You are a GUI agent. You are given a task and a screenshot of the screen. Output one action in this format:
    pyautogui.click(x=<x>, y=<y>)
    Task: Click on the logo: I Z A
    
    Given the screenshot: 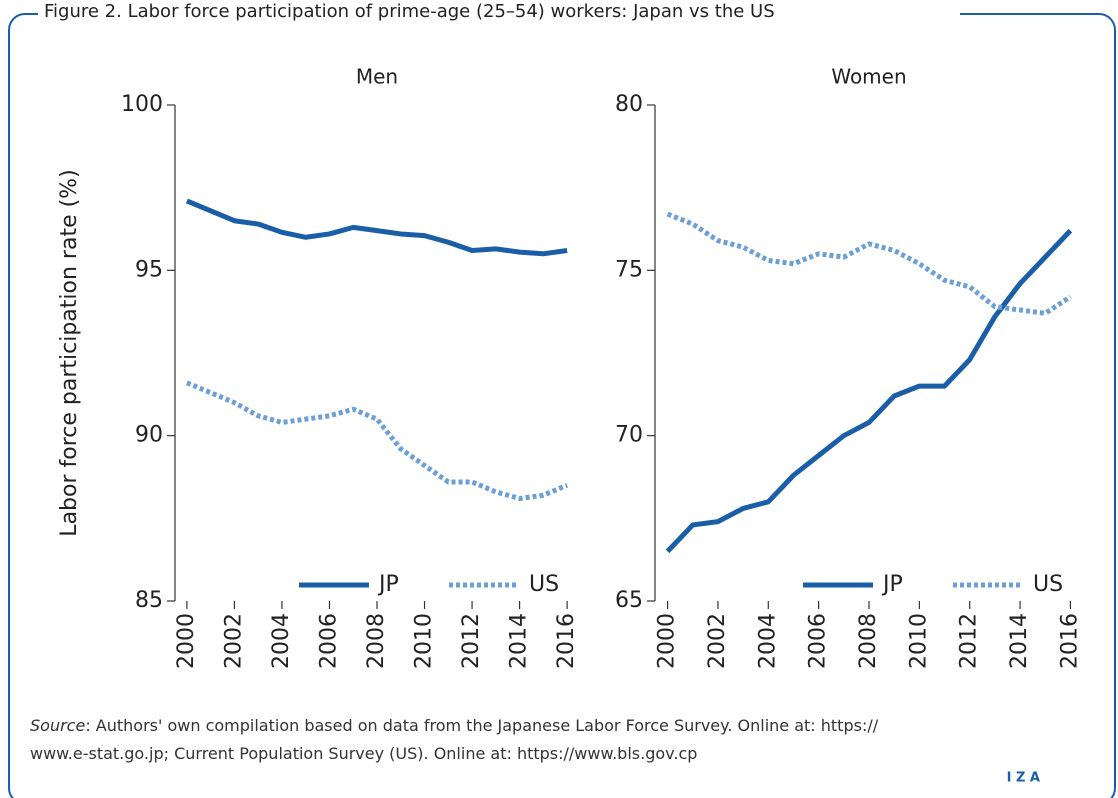 What is the action you would take?
    pyautogui.click(x=1023, y=778)
    